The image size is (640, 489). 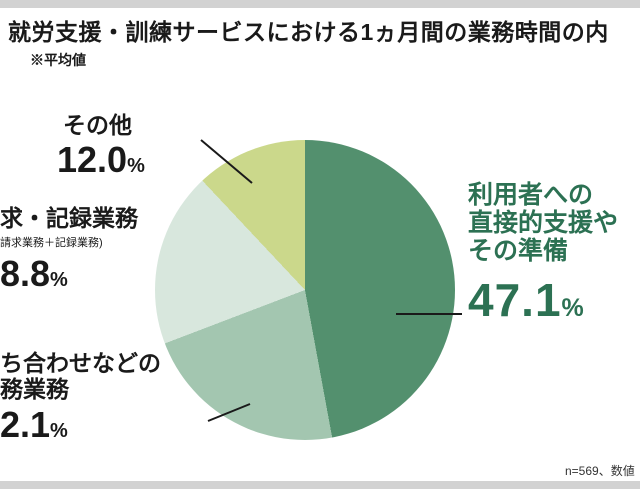 I want to click on label-other-unit: %, so click(x=136, y=166).